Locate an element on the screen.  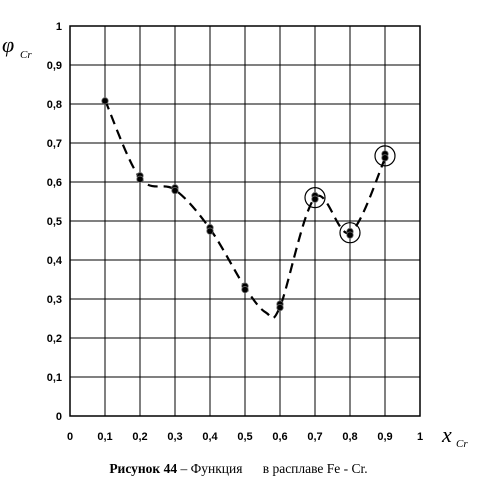
caption-label: Рисунок 44 is located at coordinates (143, 468).